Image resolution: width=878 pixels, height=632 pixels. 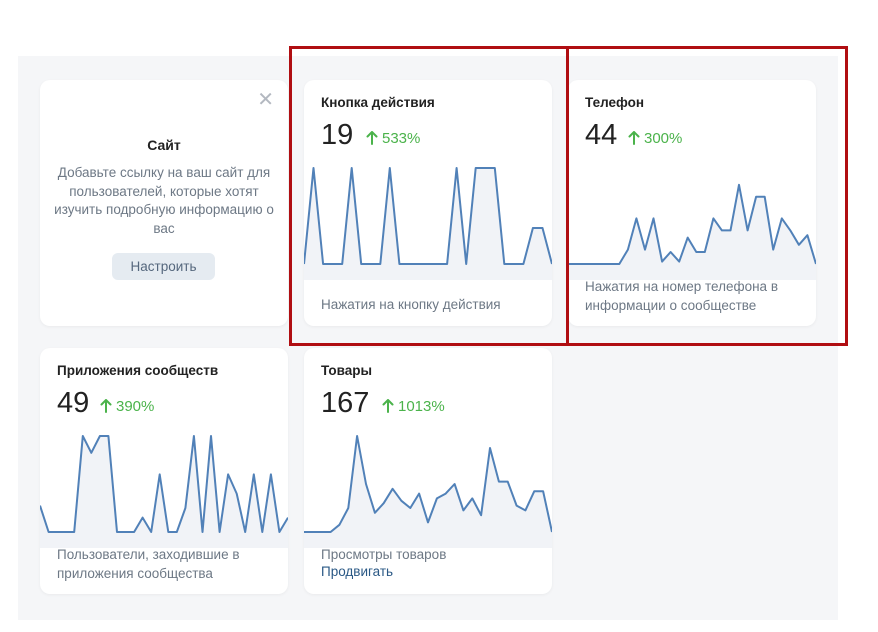 What do you see at coordinates (345, 403) in the screenshot?
I see `stat-value: 167` at bounding box center [345, 403].